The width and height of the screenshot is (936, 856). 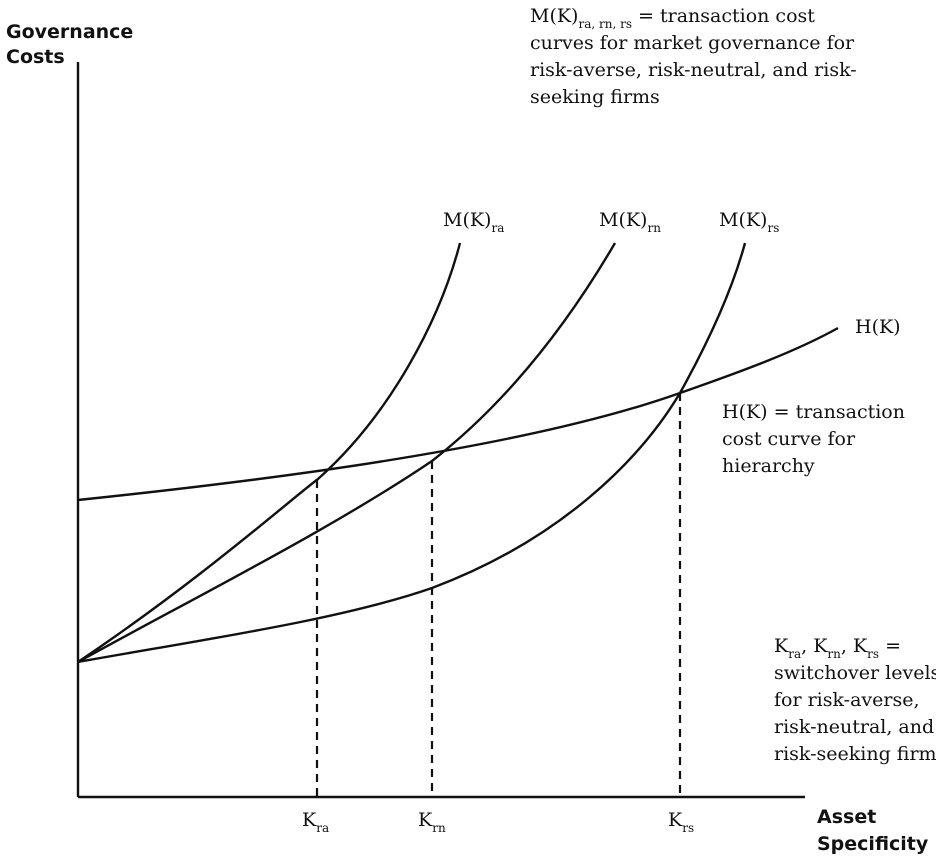 What do you see at coordinates (315, 822) in the screenshot?
I see `tick-label-k-ra: Kra` at bounding box center [315, 822].